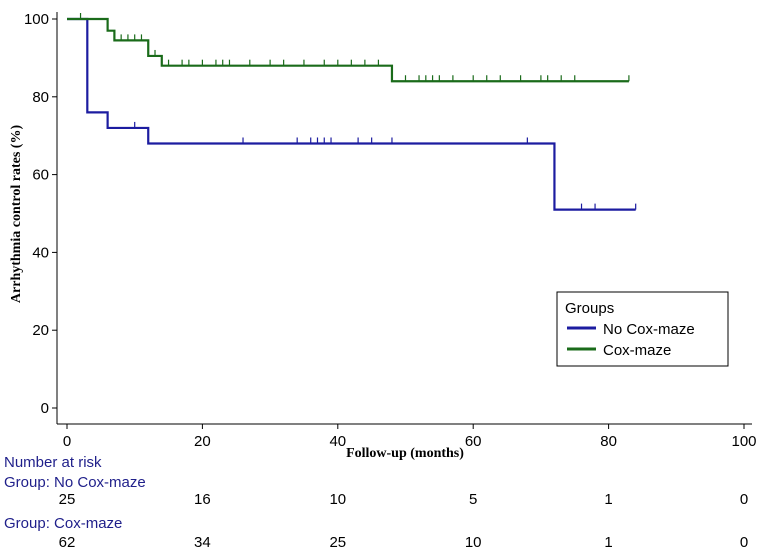 The width and height of the screenshot is (765, 555). Describe the element at coordinates (40, 252) in the screenshot. I see `y-tick-label-40: 40` at that location.